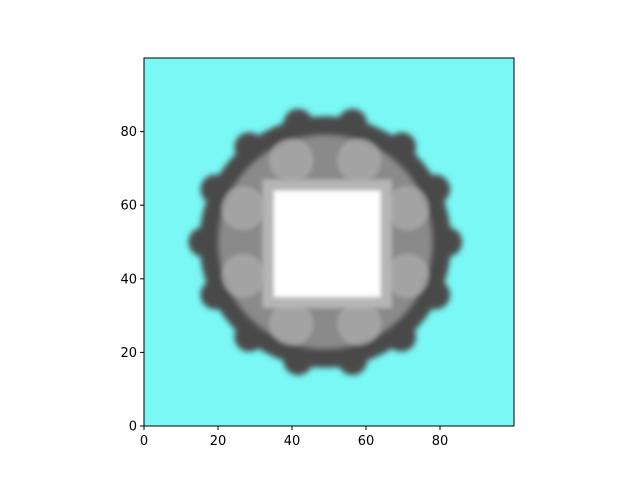 This screenshot has height=480, width=640. I want to click on ring-segments, so click(325, 242).